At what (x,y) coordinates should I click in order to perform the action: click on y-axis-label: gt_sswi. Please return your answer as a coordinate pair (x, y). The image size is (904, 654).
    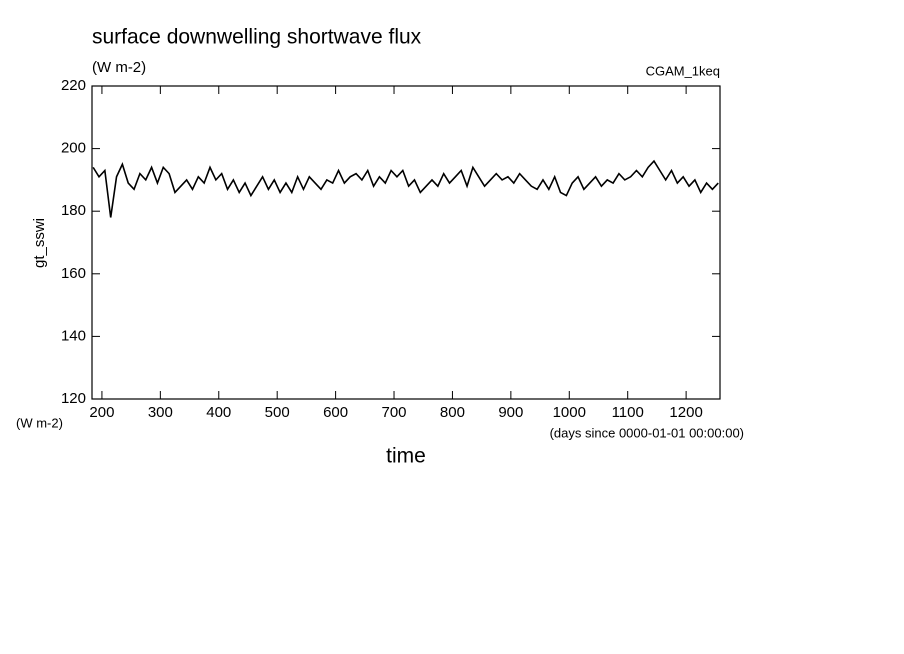
    Looking at the image, I should click on (39, 243).